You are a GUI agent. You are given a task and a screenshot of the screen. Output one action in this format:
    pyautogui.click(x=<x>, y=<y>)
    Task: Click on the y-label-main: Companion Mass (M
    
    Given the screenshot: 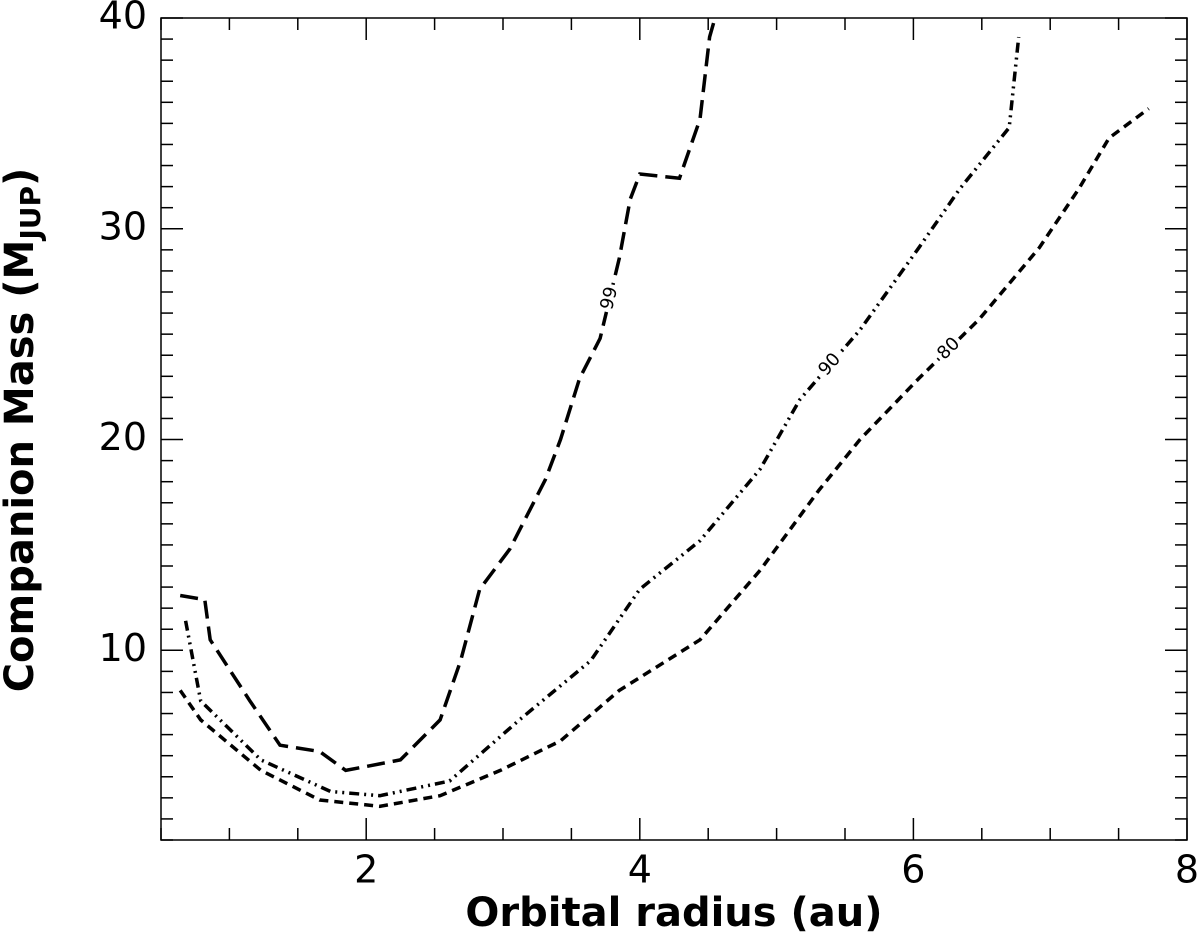 What is the action you would take?
    pyautogui.click(x=21, y=466)
    